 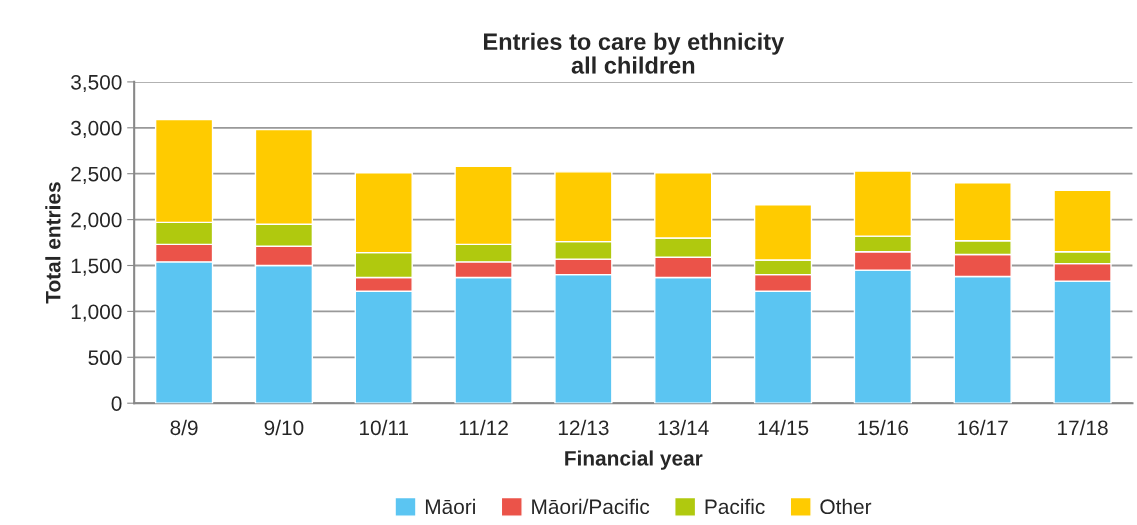 I want to click on y-tick-label: 500, so click(x=105, y=358).